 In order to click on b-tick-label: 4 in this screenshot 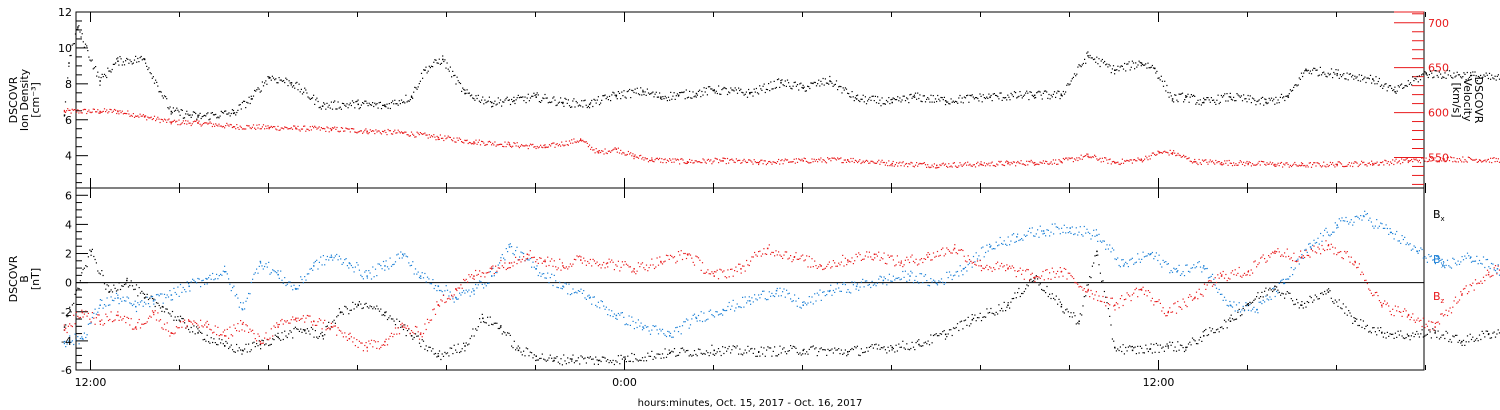, I will do `click(68, 224)`.